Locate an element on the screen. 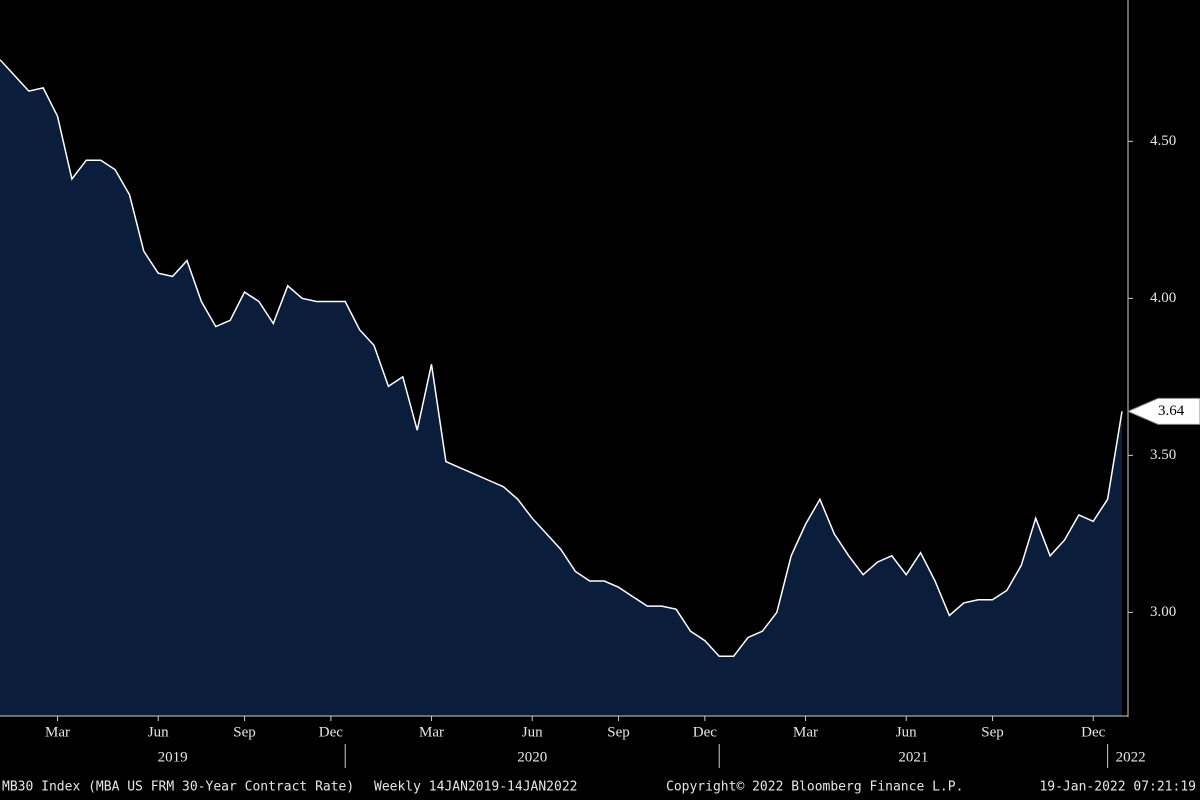 This screenshot has width=1200, height=800. year-label: 2021 is located at coordinates (913, 757).